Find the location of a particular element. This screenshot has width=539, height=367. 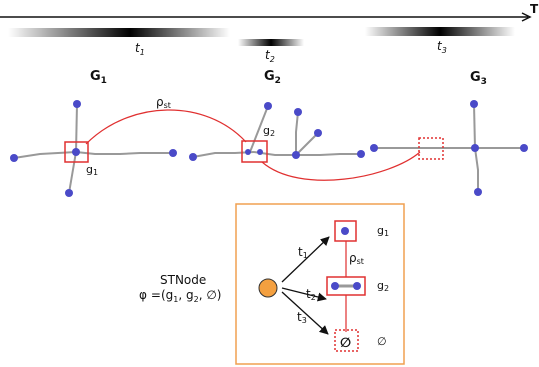

period-bar-t1 is located at coordinates (119, 32).